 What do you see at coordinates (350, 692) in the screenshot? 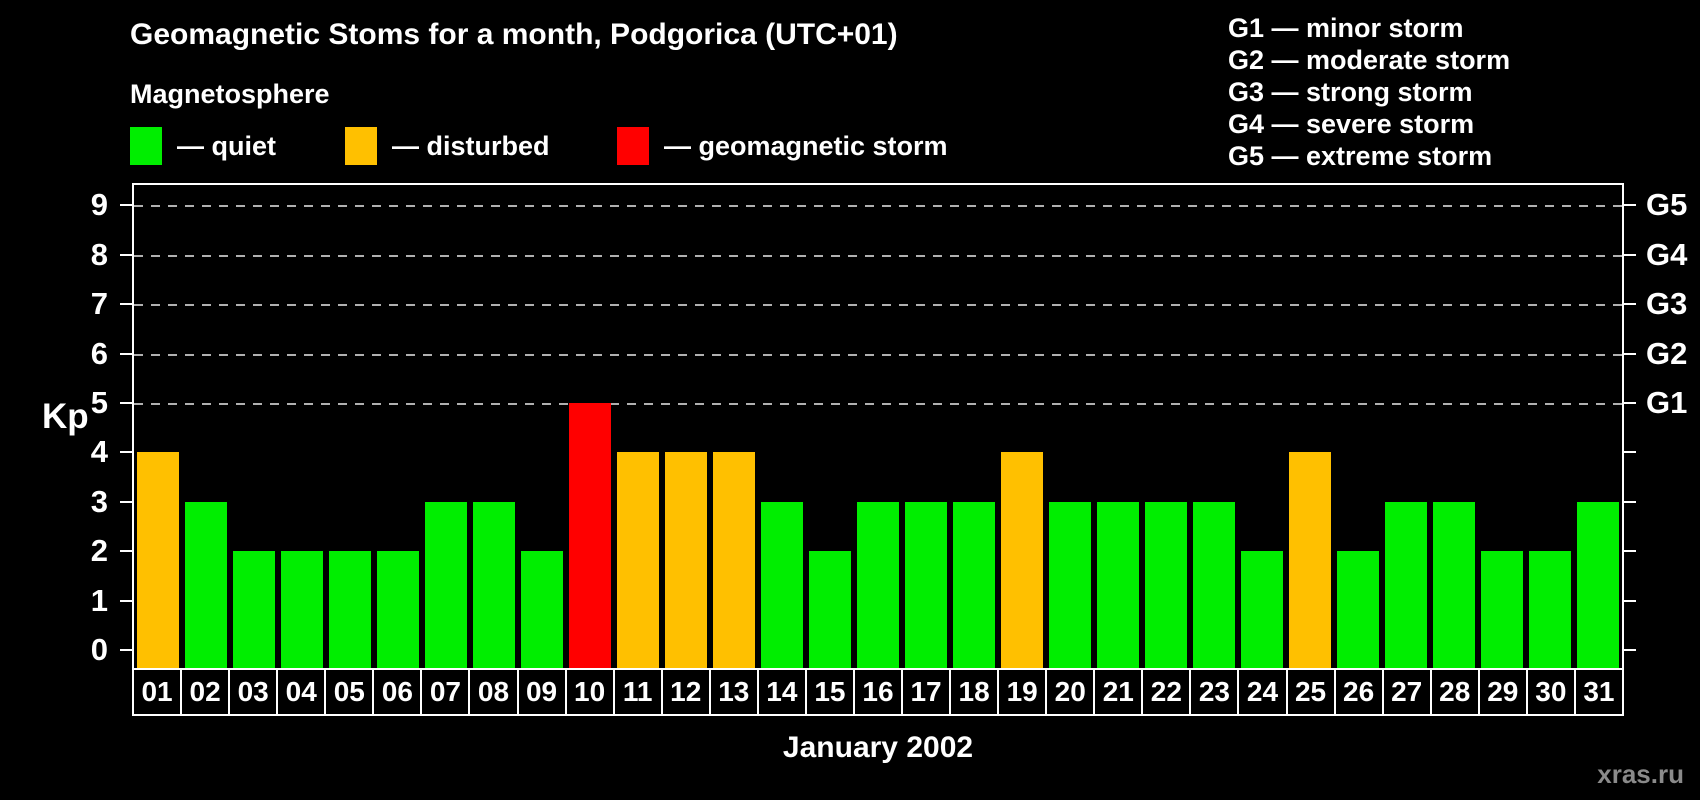
I see `day-label-05: 05` at bounding box center [350, 692].